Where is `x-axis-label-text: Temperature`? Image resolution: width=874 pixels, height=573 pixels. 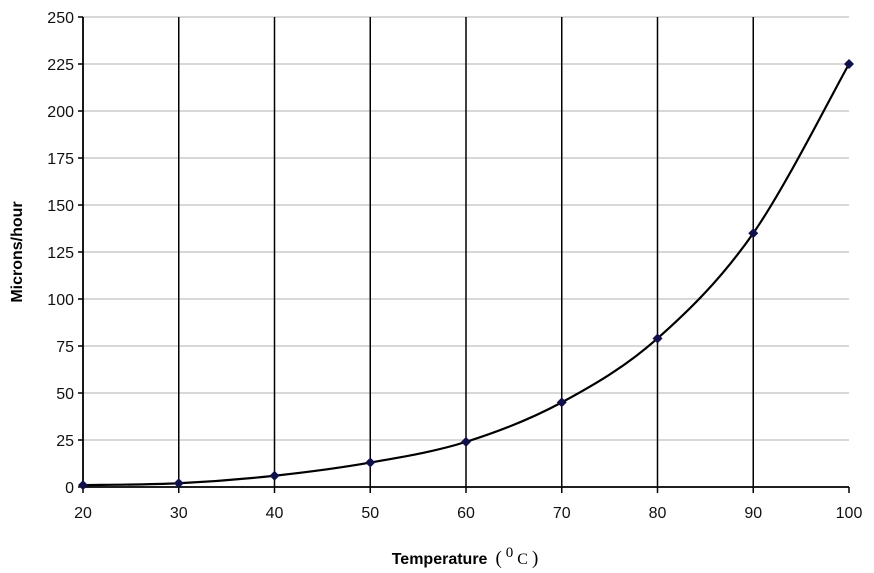 x-axis-label-text: Temperature is located at coordinates (440, 559).